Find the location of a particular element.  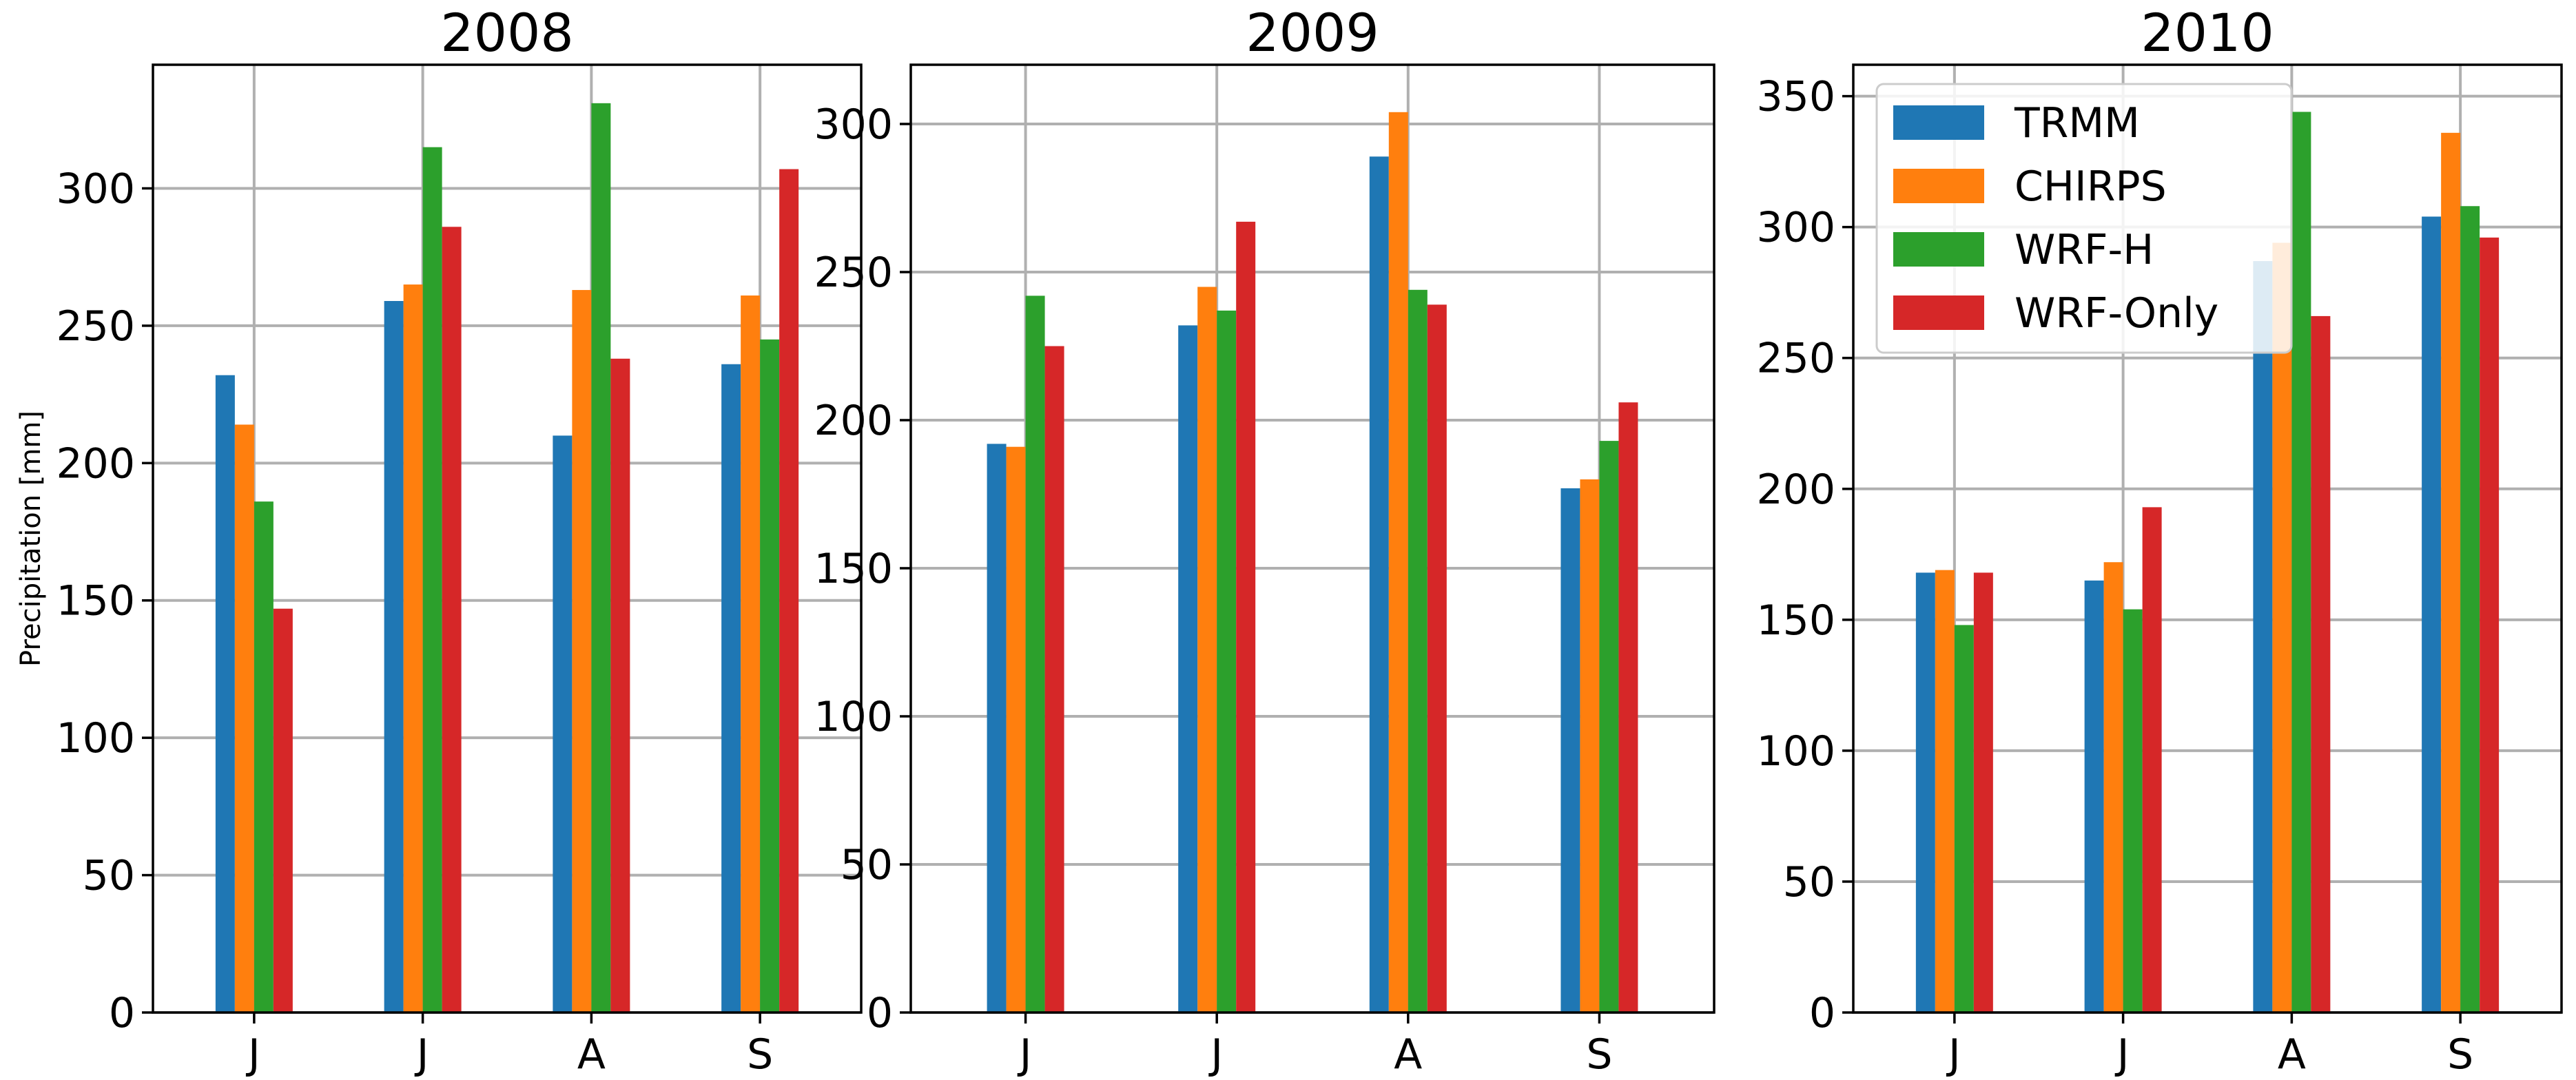

legend-label: WRF-H is located at coordinates (2084, 250).